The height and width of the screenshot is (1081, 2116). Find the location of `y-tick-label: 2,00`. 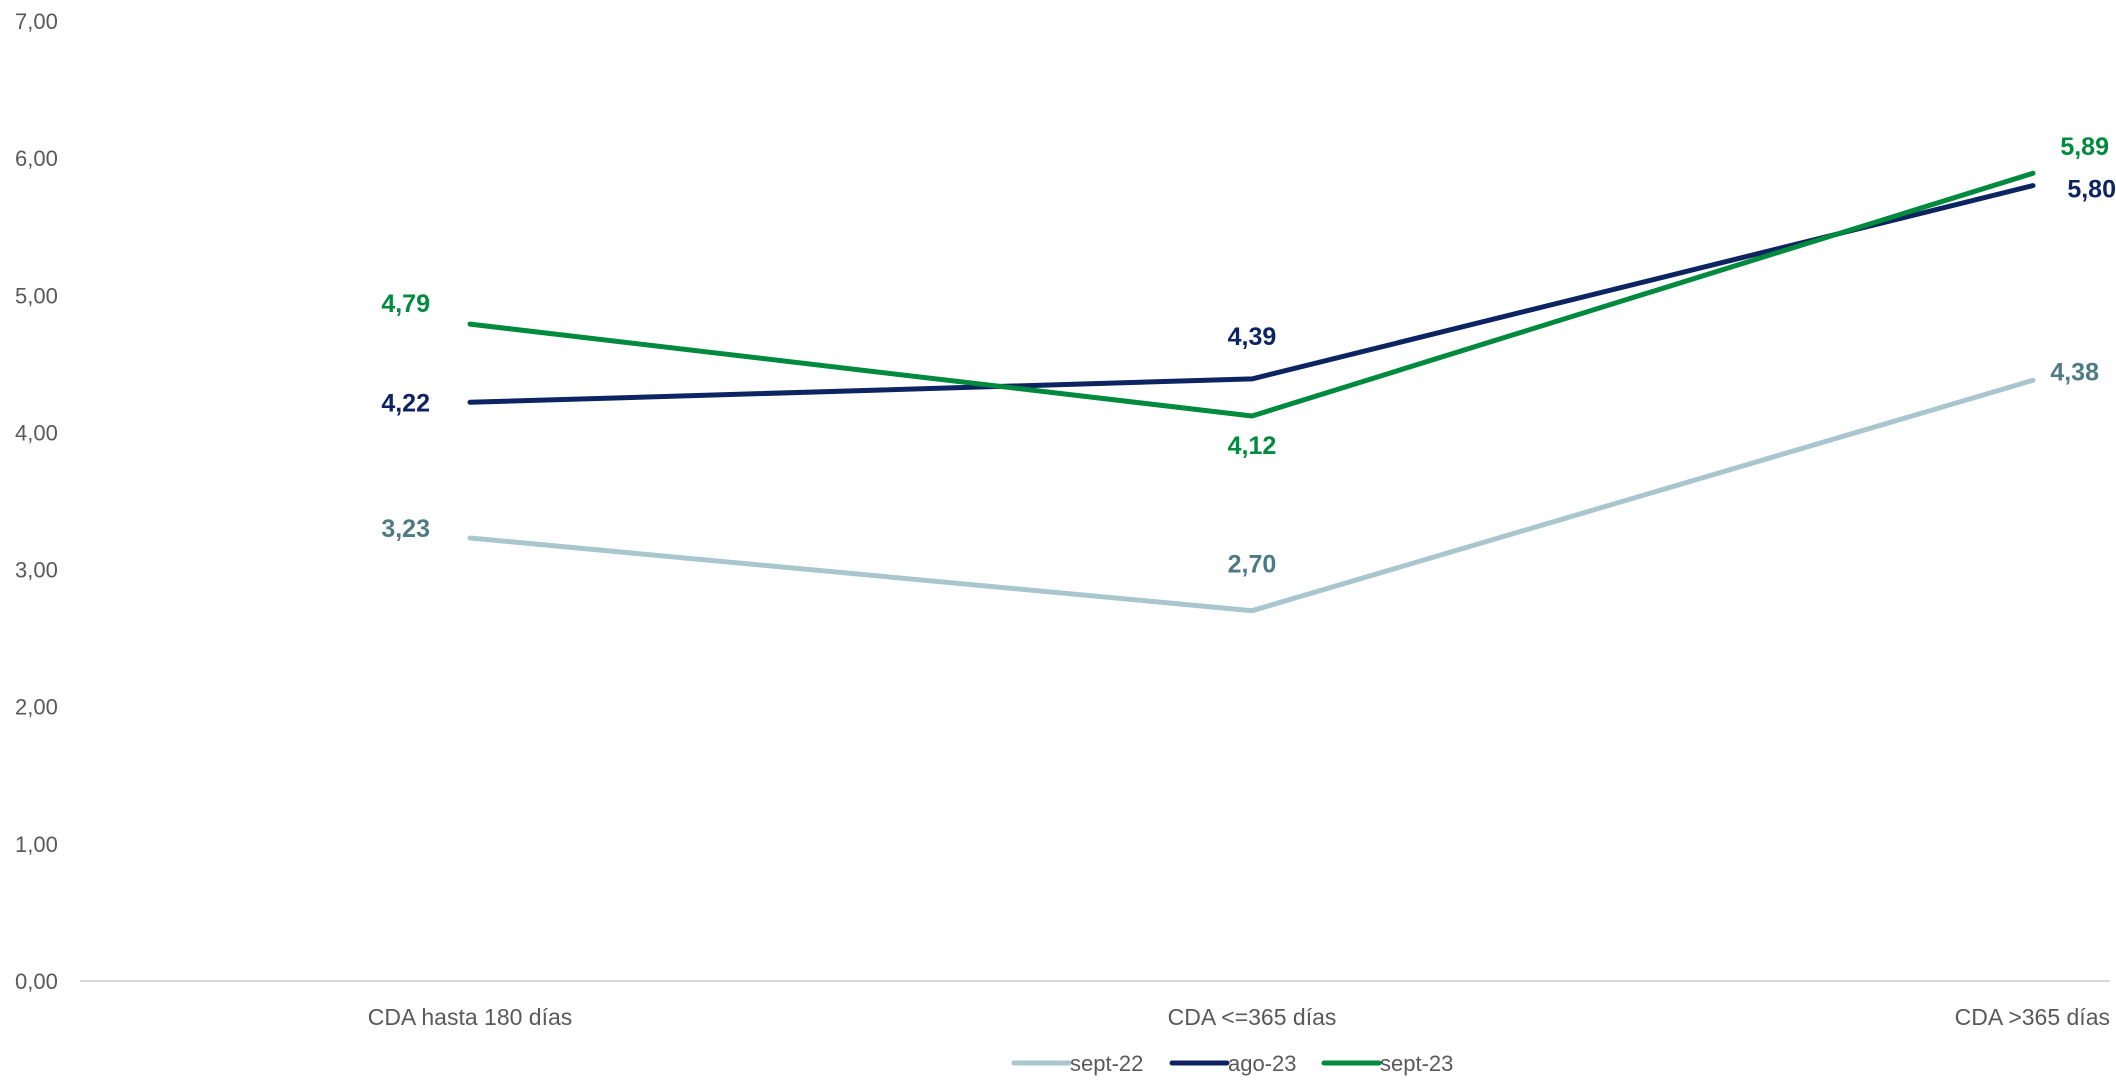

y-tick-label: 2,00 is located at coordinates (36, 707).